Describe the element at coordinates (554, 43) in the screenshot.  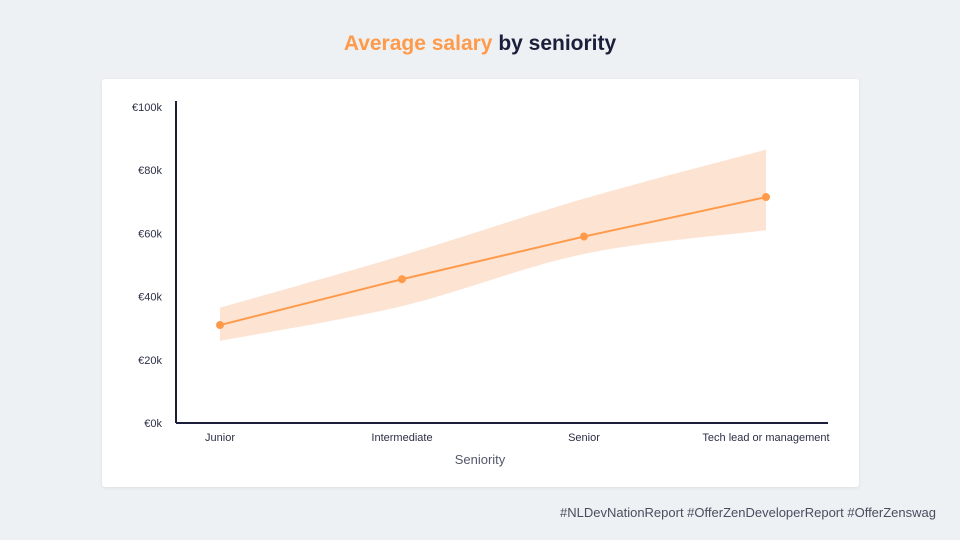
I see `chart-title-rest: by seniority` at that location.